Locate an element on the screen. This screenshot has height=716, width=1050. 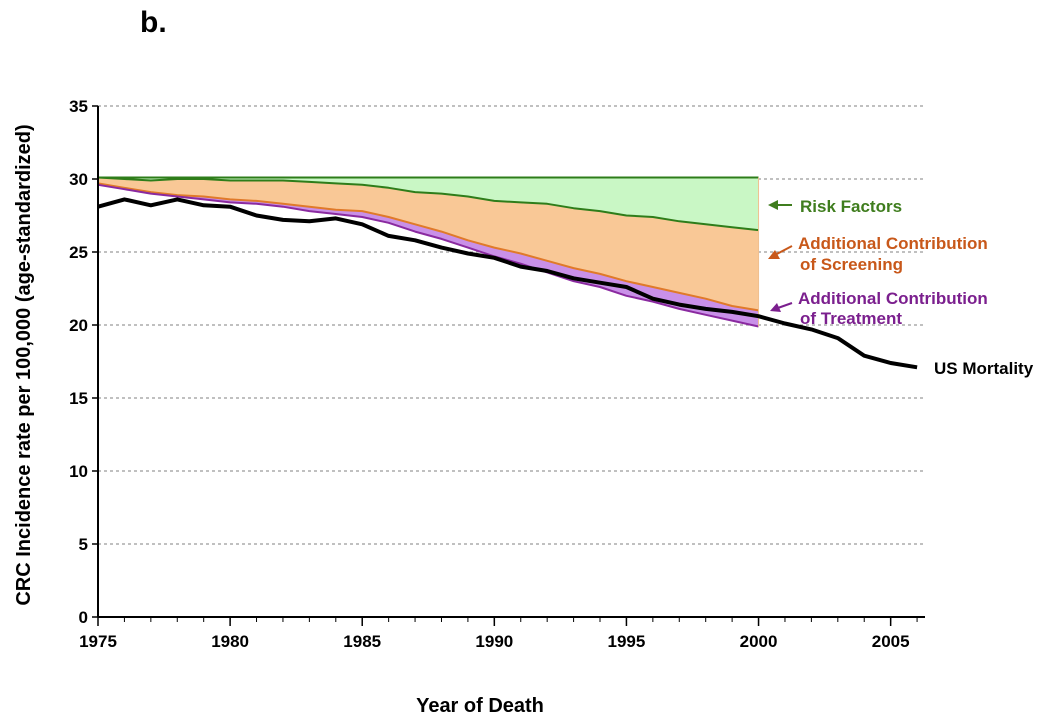
risk-factors-line is located at coordinates (428, 204).